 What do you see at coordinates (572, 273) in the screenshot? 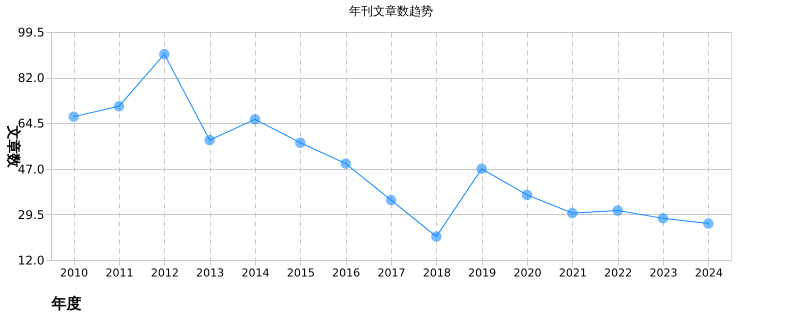
I see `x-tick-label: 2021` at bounding box center [572, 273].